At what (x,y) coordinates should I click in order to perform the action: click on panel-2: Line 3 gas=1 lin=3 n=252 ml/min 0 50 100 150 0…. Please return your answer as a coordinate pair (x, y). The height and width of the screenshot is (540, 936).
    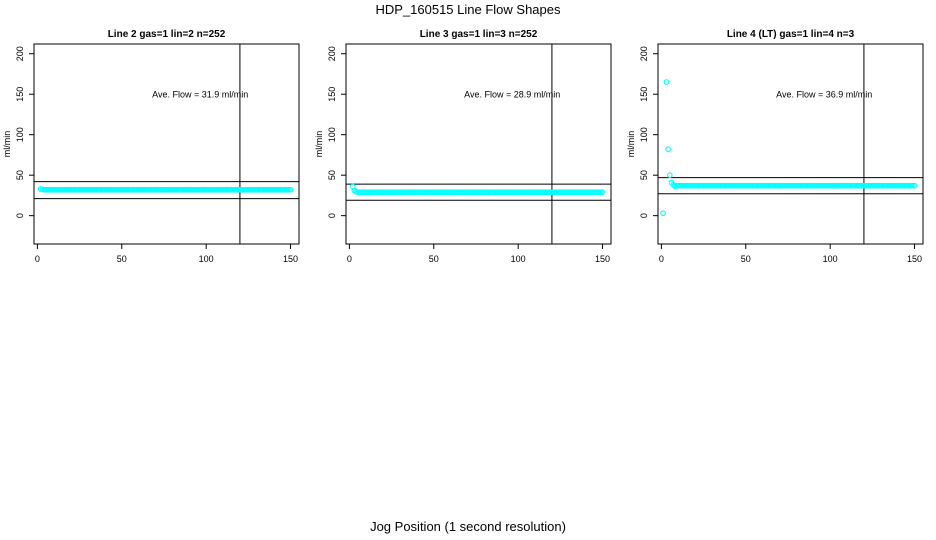
    Looking at the image, I should click on (463, 146).